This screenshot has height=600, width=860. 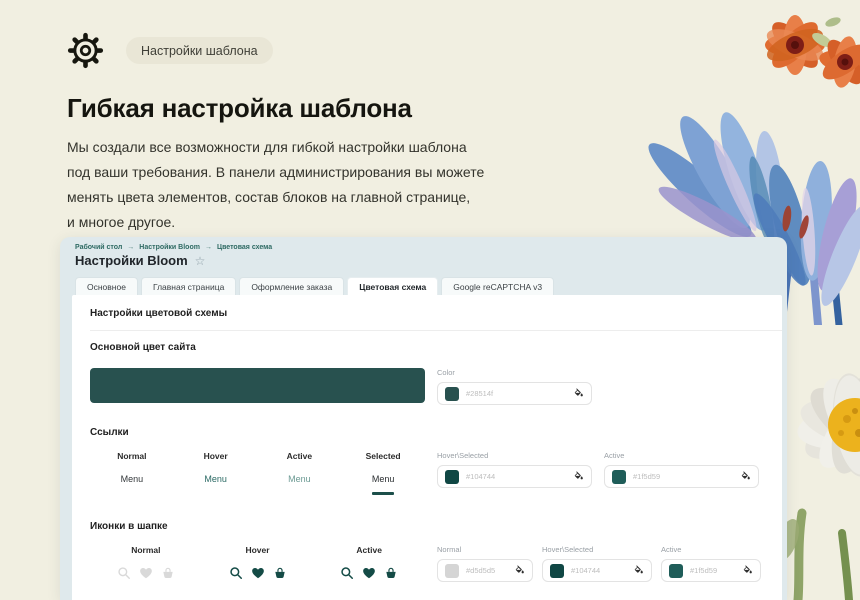 What do you see at coordinates (132, 479) in the screenshot?
I see `menu-link-normal: Menu` at bounding box center [132, 479].